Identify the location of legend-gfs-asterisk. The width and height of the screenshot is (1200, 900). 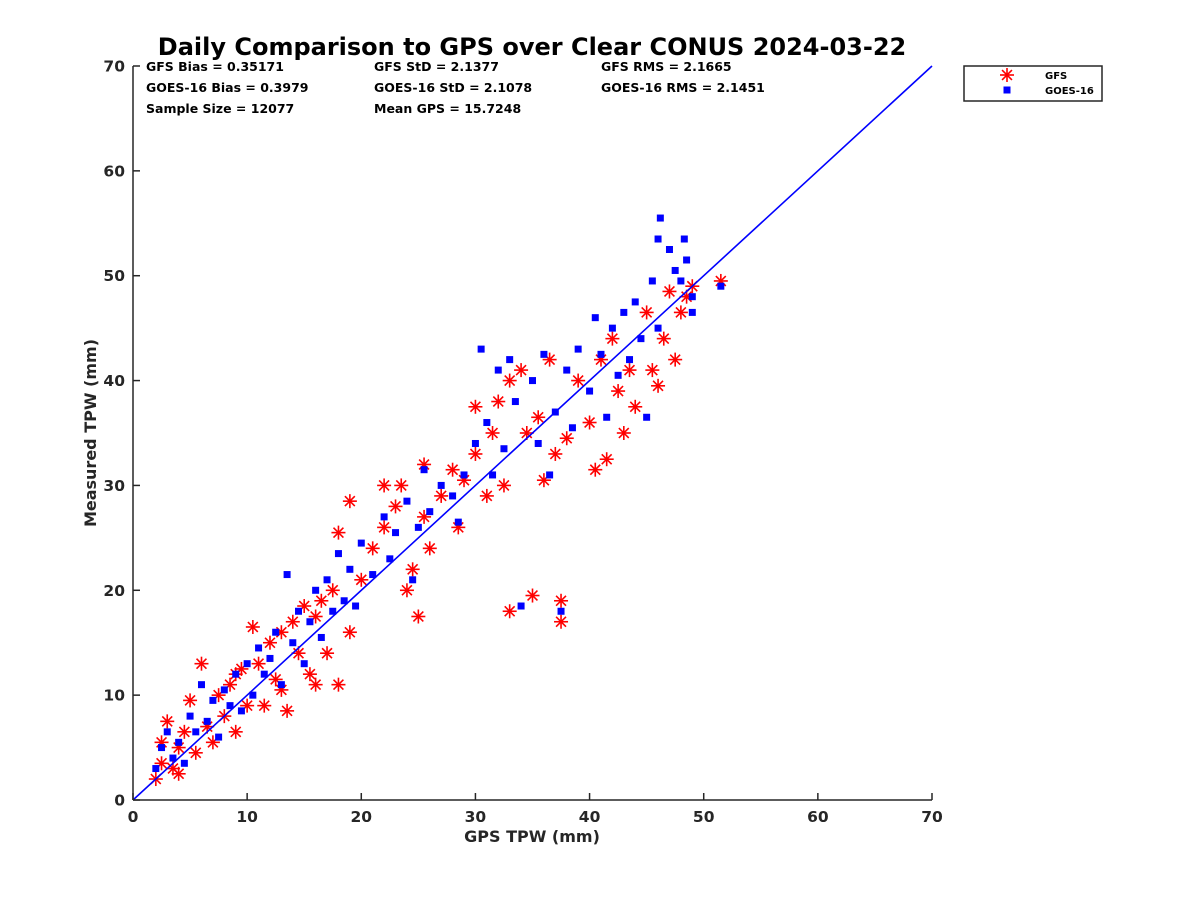
(1007, 75).